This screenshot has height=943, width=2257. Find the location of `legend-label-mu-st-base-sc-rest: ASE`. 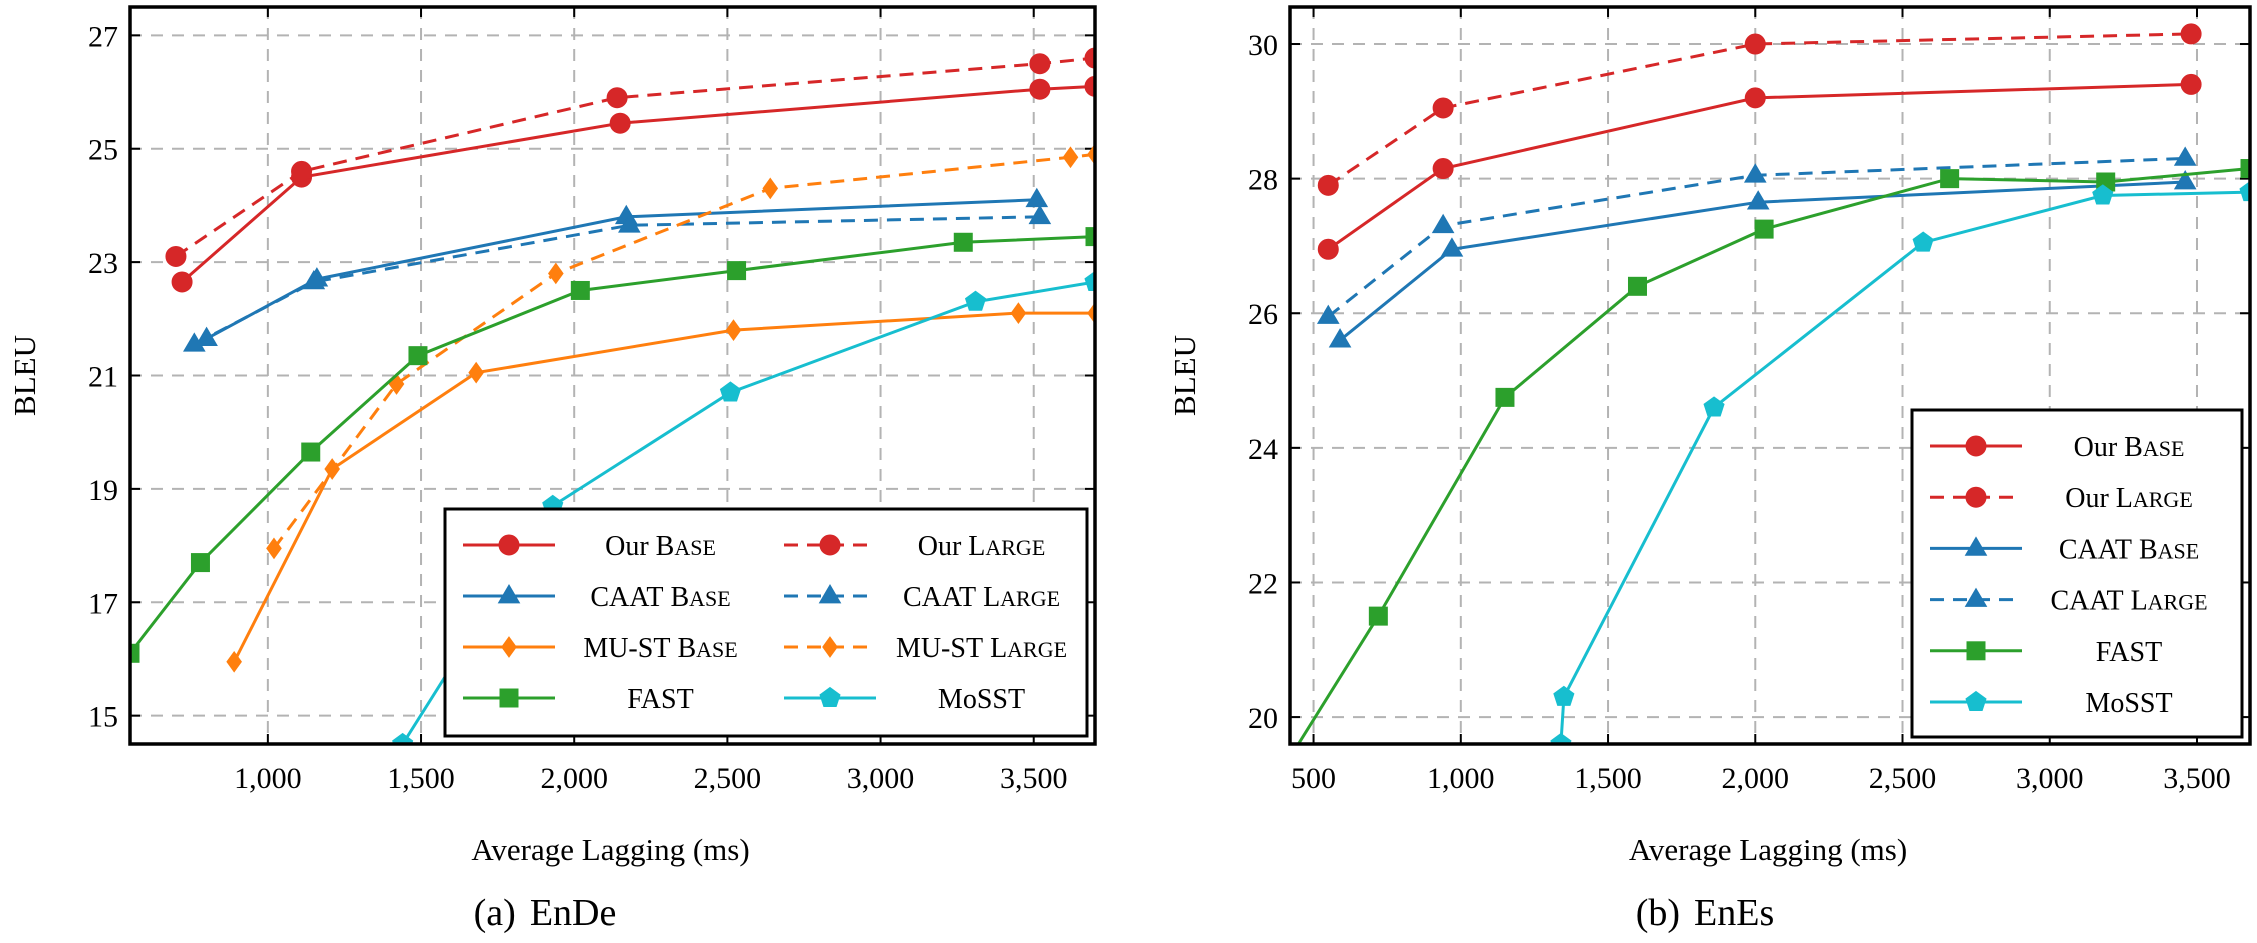

legend-label-mu-st-base-sc-rest: ASE is located at coordinates (717, 649).